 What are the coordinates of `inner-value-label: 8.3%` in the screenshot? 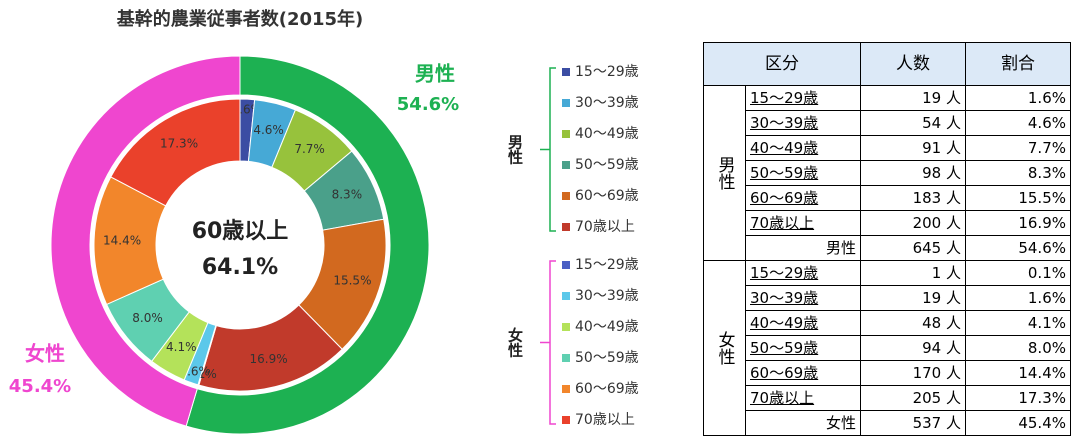 It's located at (347, 194).